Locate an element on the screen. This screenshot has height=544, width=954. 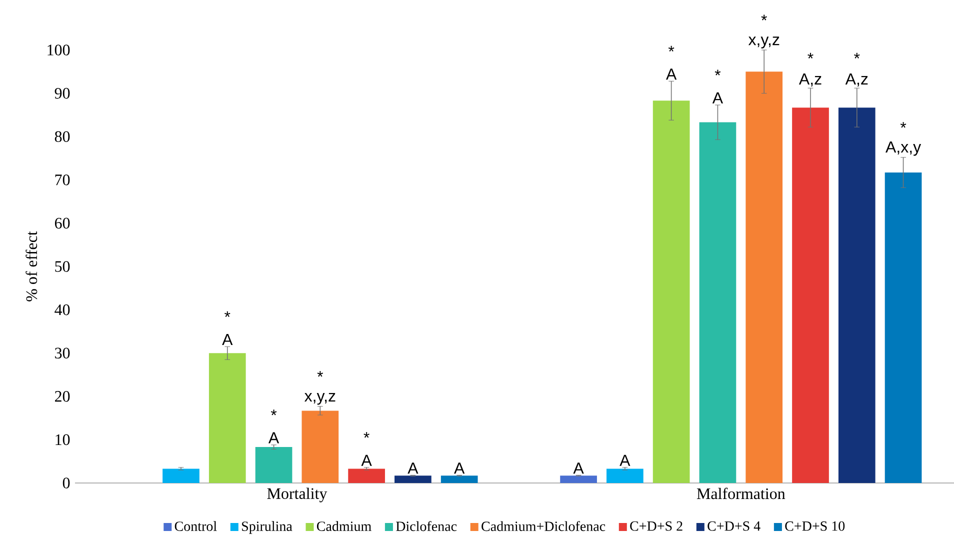
y-tick-label: 90 is located at coordinates (62, 93).